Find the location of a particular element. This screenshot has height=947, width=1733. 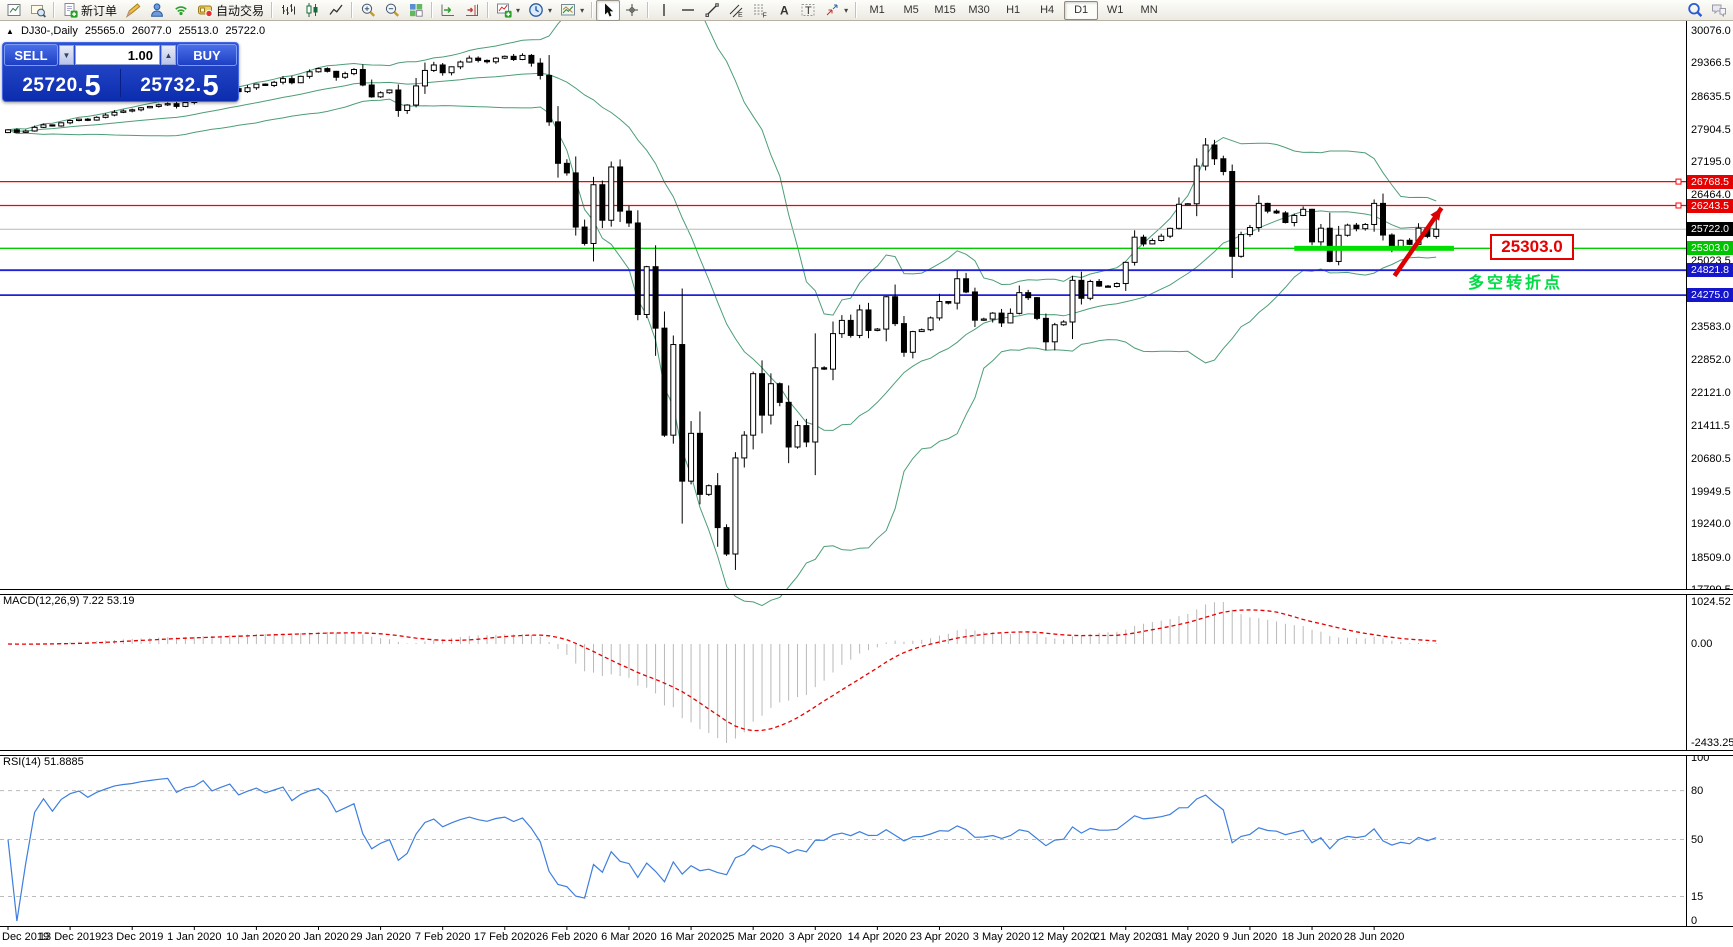

metaeditor-button is located at coordinates (133, 10).